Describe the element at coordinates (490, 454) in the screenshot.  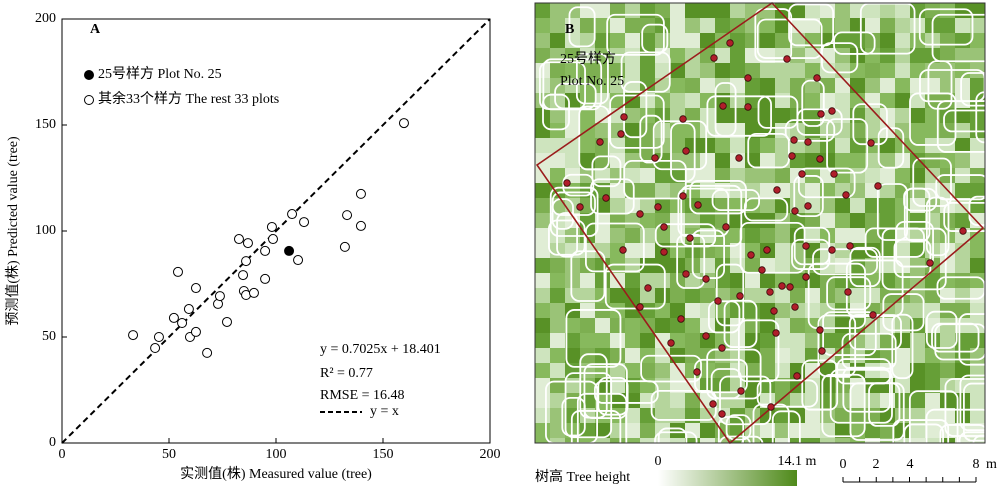
I see `x-tick-label: 200` at that location.